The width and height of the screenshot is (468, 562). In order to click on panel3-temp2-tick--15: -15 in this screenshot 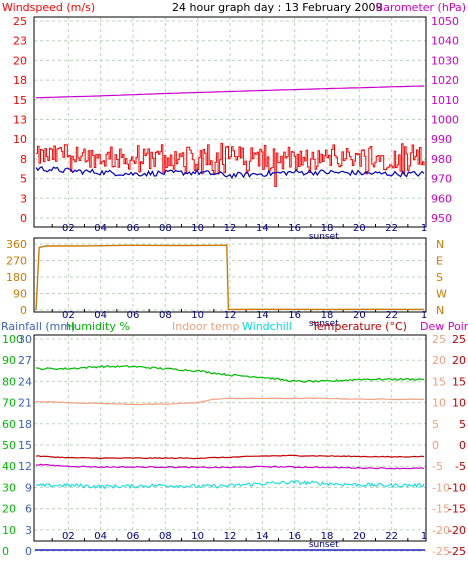, I will do `click(457, 509)`.